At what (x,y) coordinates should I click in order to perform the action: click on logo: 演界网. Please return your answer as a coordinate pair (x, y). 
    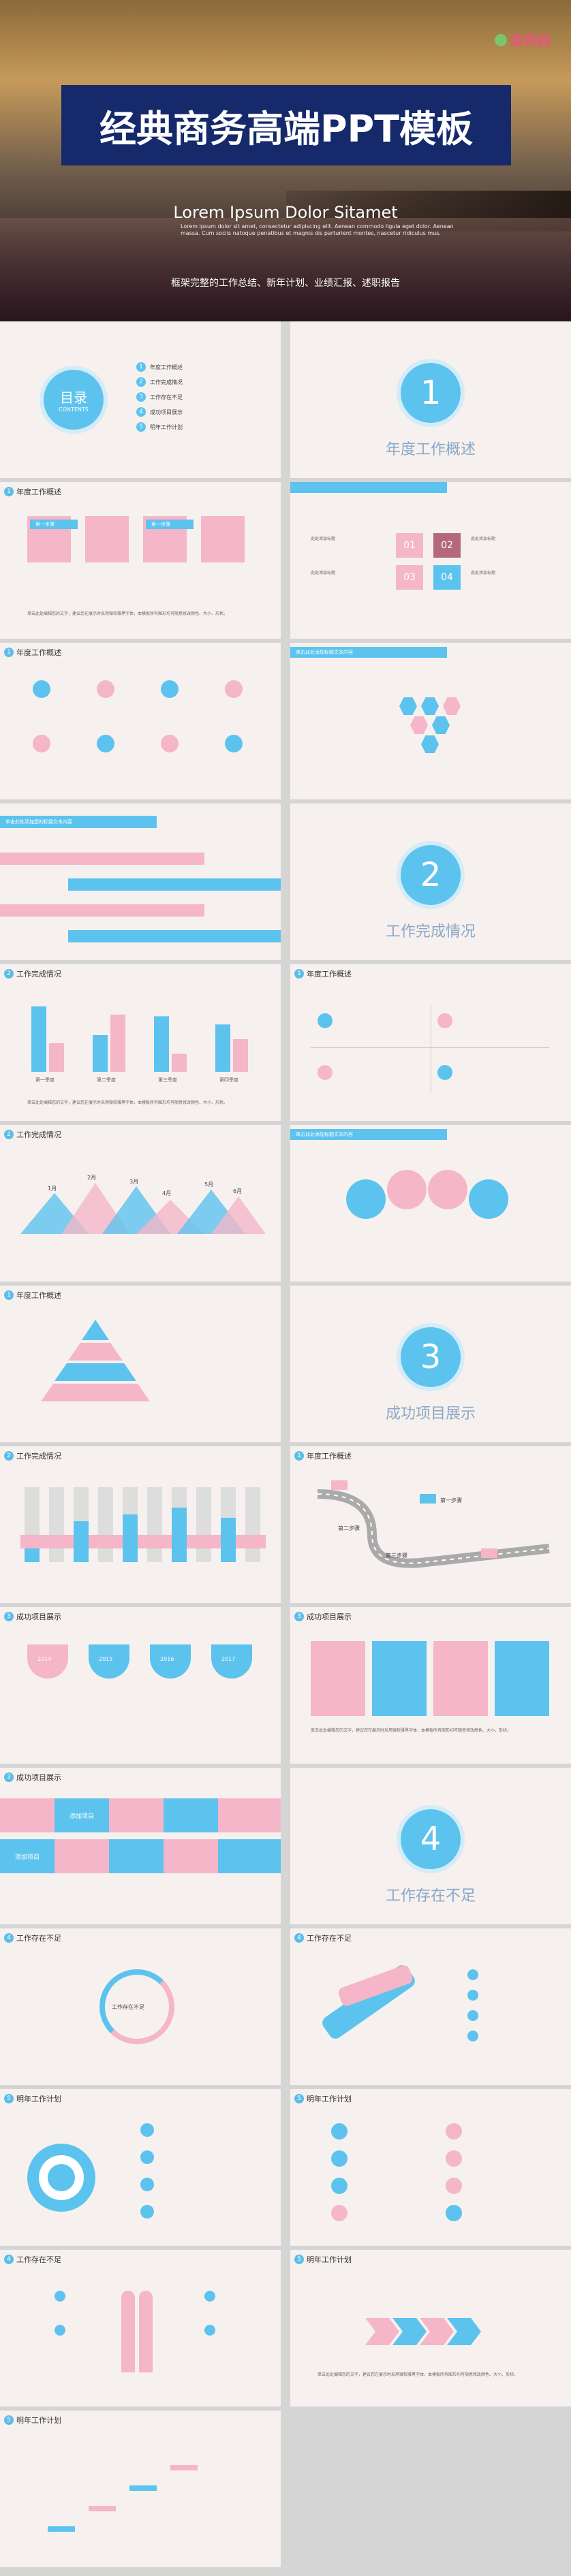
    Looking at the image, I should click on (523, 40).